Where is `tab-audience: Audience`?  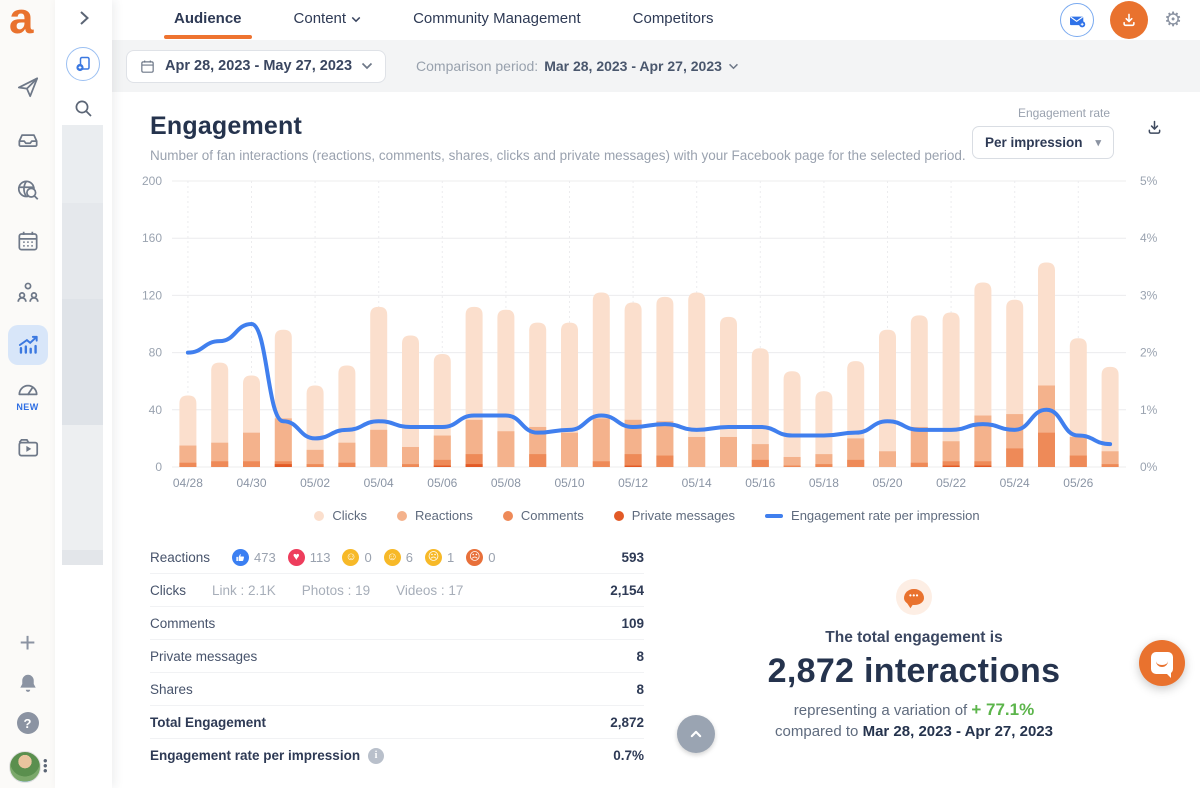 tab-audience: Audience is located at coordinates (208, 20).